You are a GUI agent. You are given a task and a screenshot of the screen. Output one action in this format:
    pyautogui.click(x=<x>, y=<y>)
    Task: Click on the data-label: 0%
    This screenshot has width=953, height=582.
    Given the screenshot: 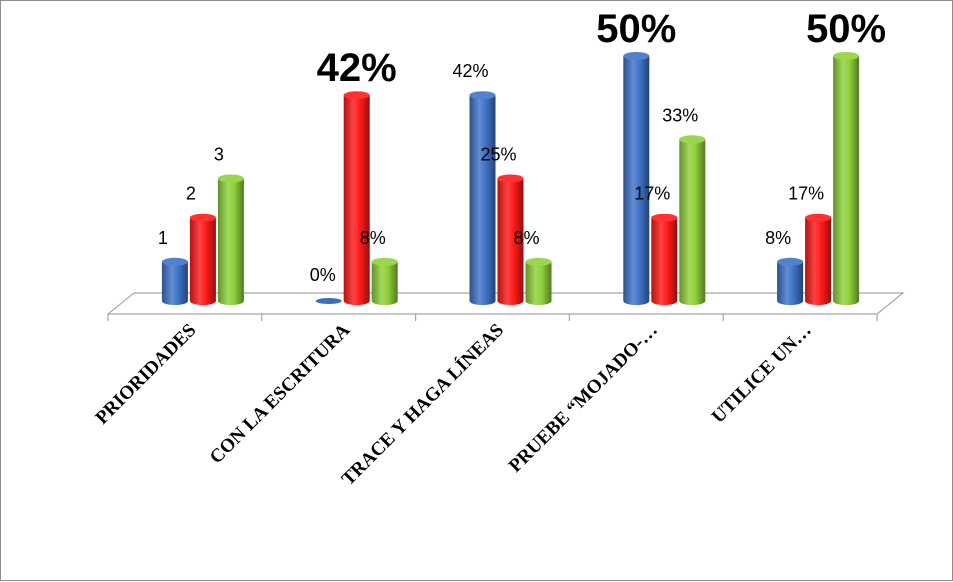 What is the action you would take?
    pyautogui.click(x=323, y=275)
    